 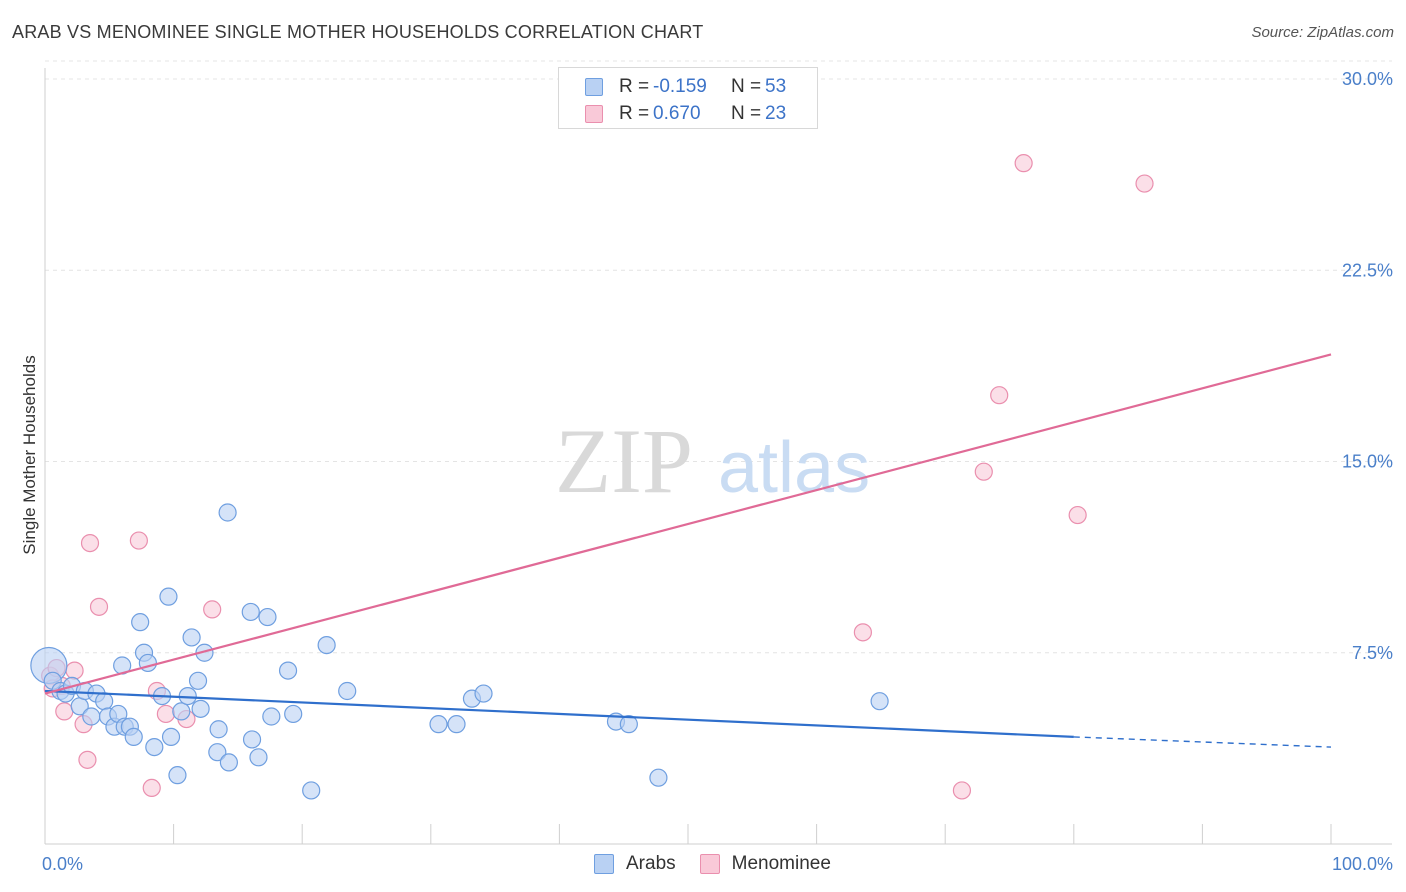 I want to click on legend-row-menominee: R = 0.670 N = 23, so click(x=685, y=114).